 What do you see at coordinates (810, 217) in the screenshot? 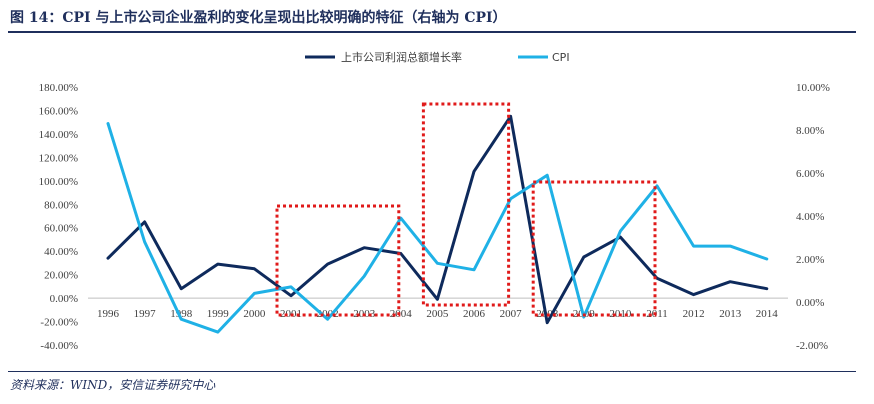
I see `right-axis-tick-label: 4.00%` at bounding box center [810, 217].